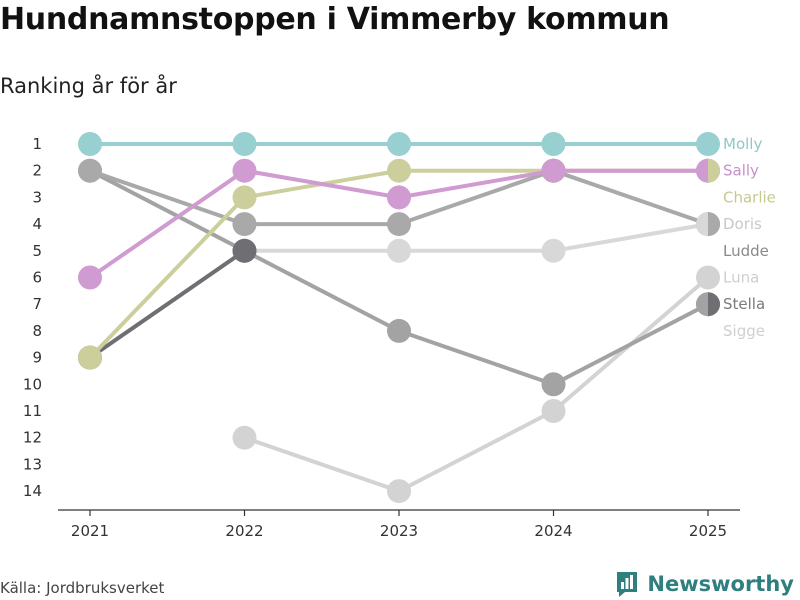 The image size is (800, 600). Describe the element at coordinates (335, 19) in the screenshot. I see `chart-title: Hundnamnstoppen i Vimmerby kommun` at that location.